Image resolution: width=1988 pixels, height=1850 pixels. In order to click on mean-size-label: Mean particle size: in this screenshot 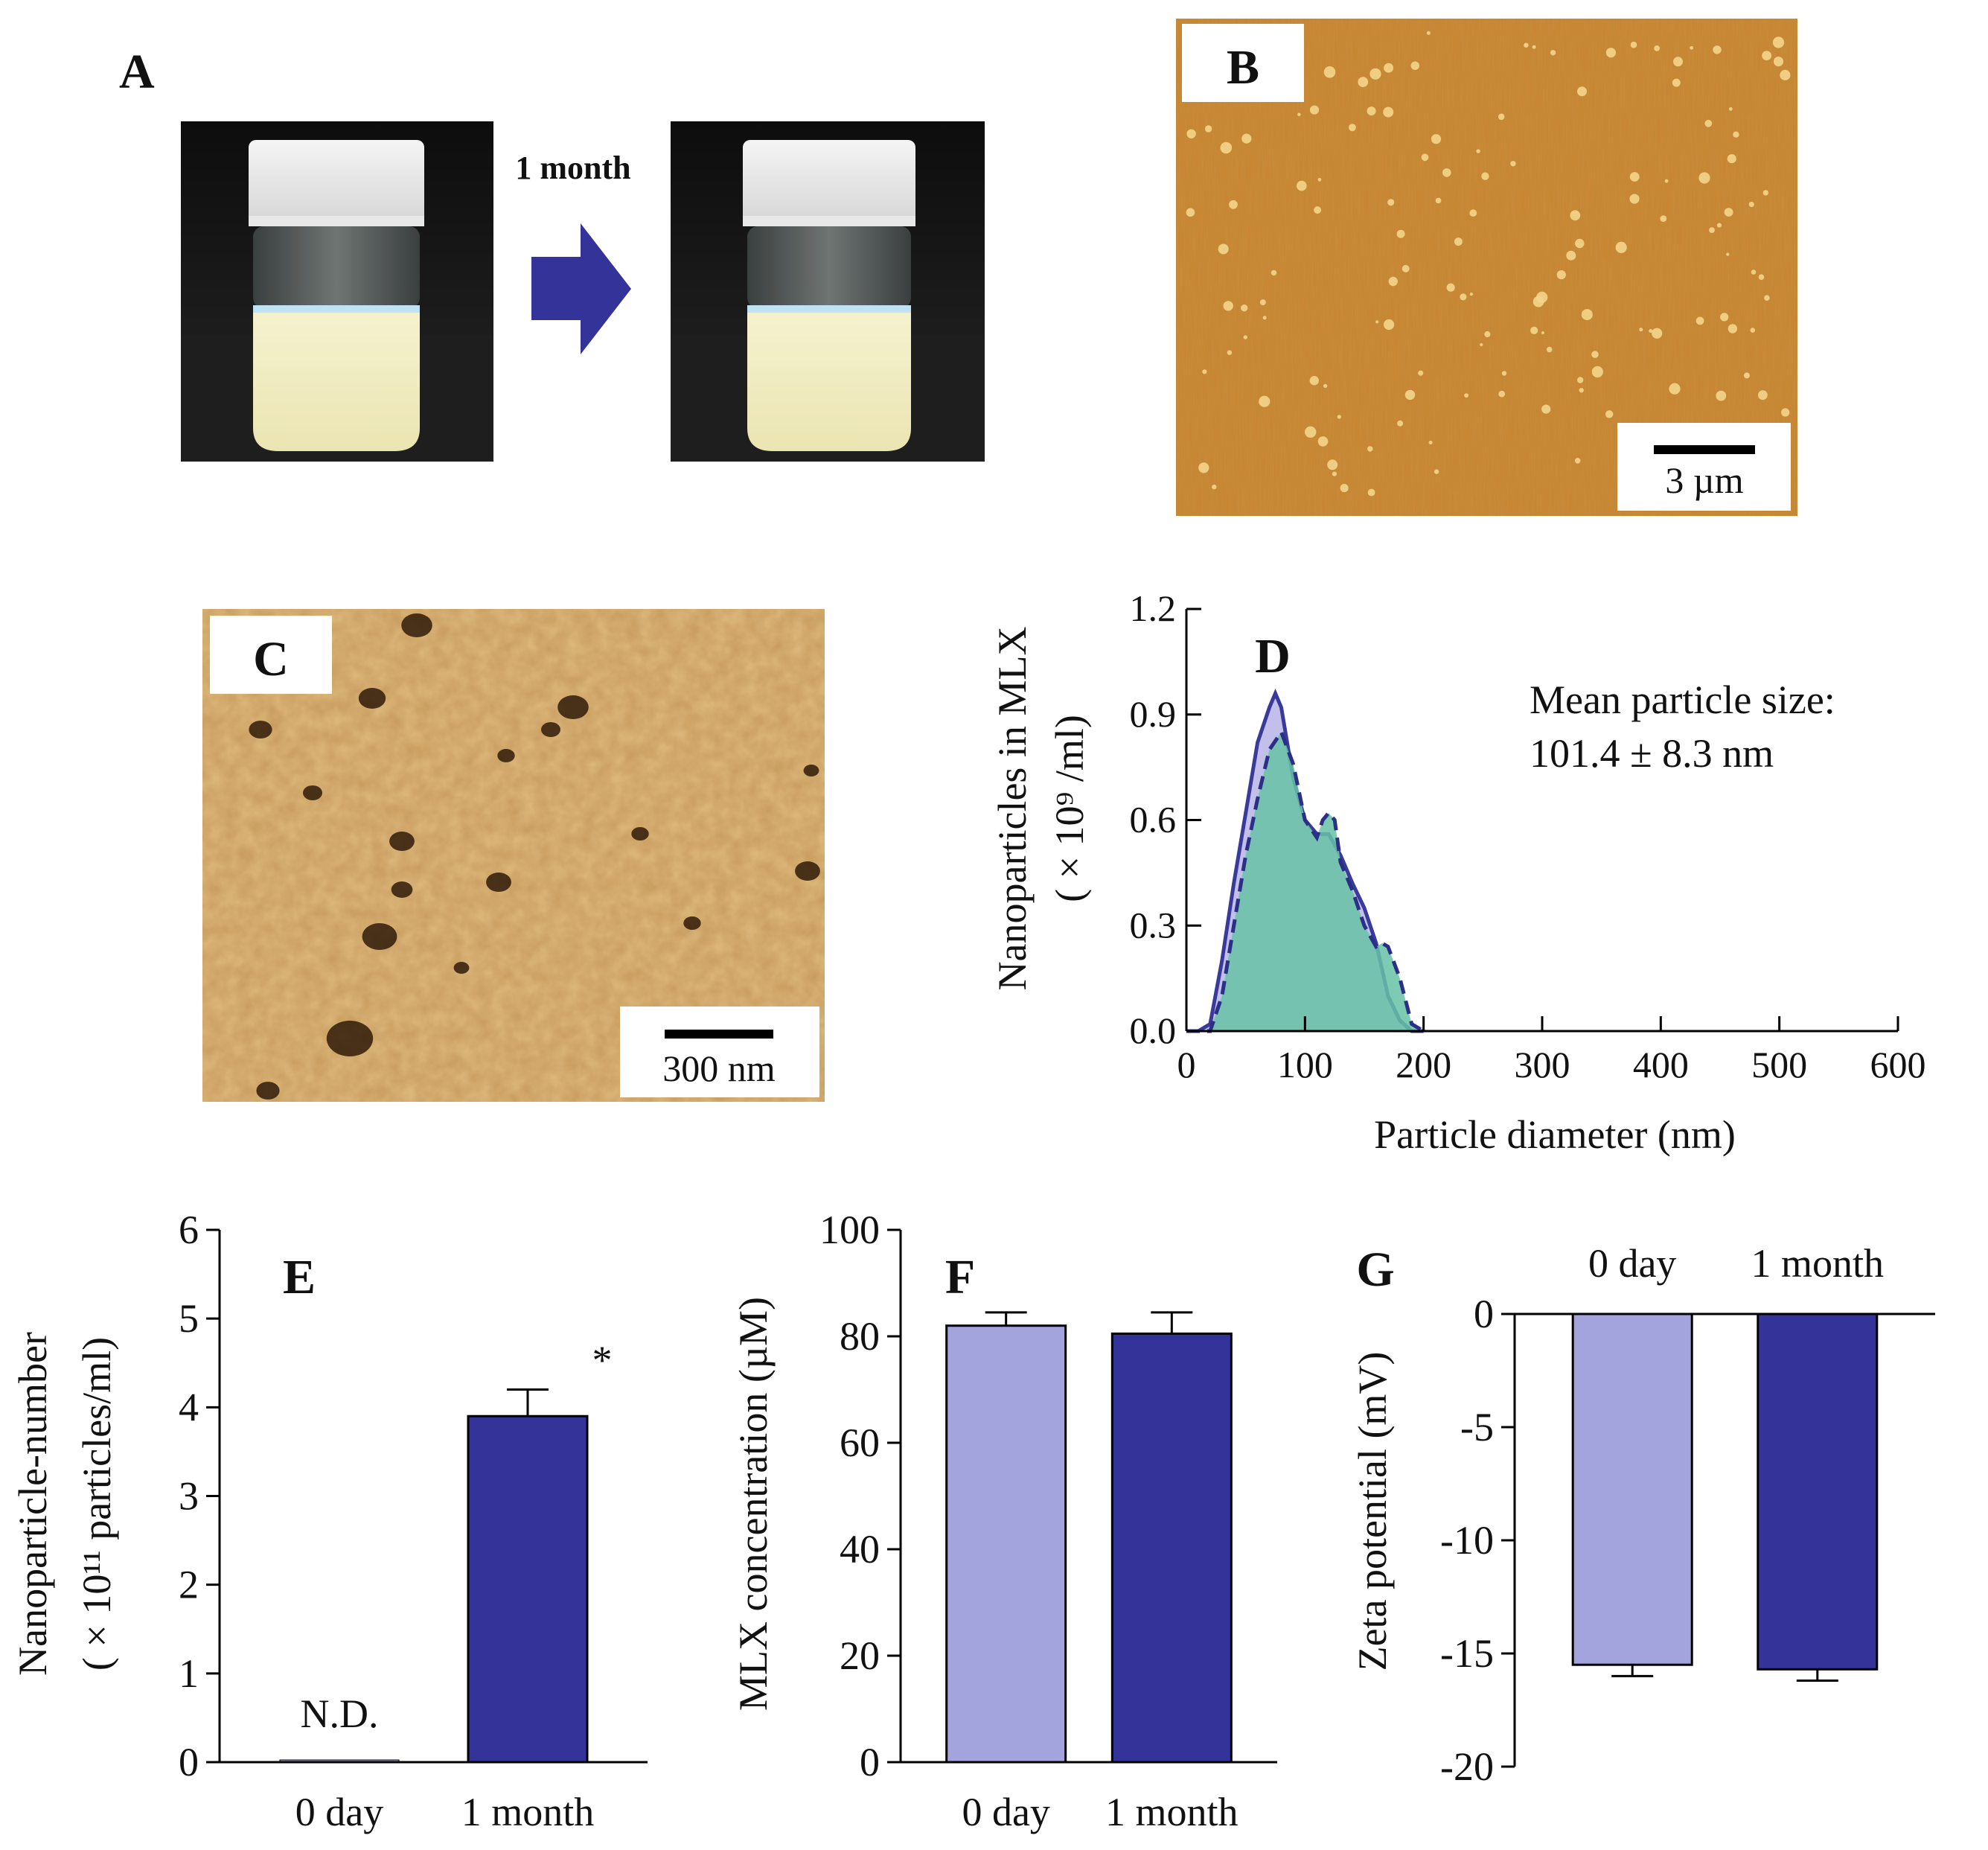, I will do `click(1682, 699)`.